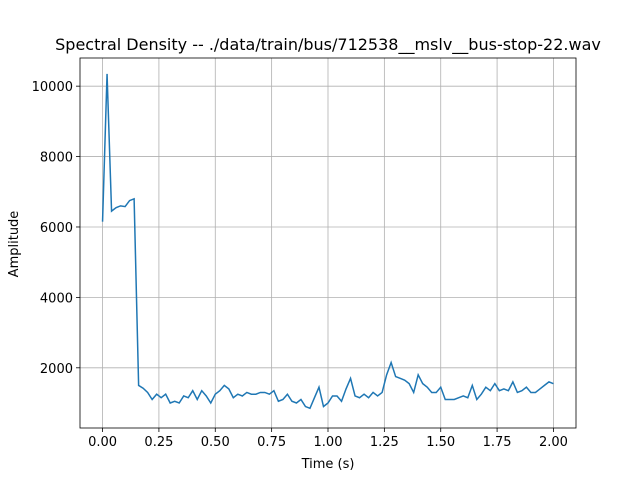 The image size is (640, 484). What do you see at coordinates (56, 369) in the screenshot?
I see `y-tick-label: 2000` at bounding box center [56, 369].